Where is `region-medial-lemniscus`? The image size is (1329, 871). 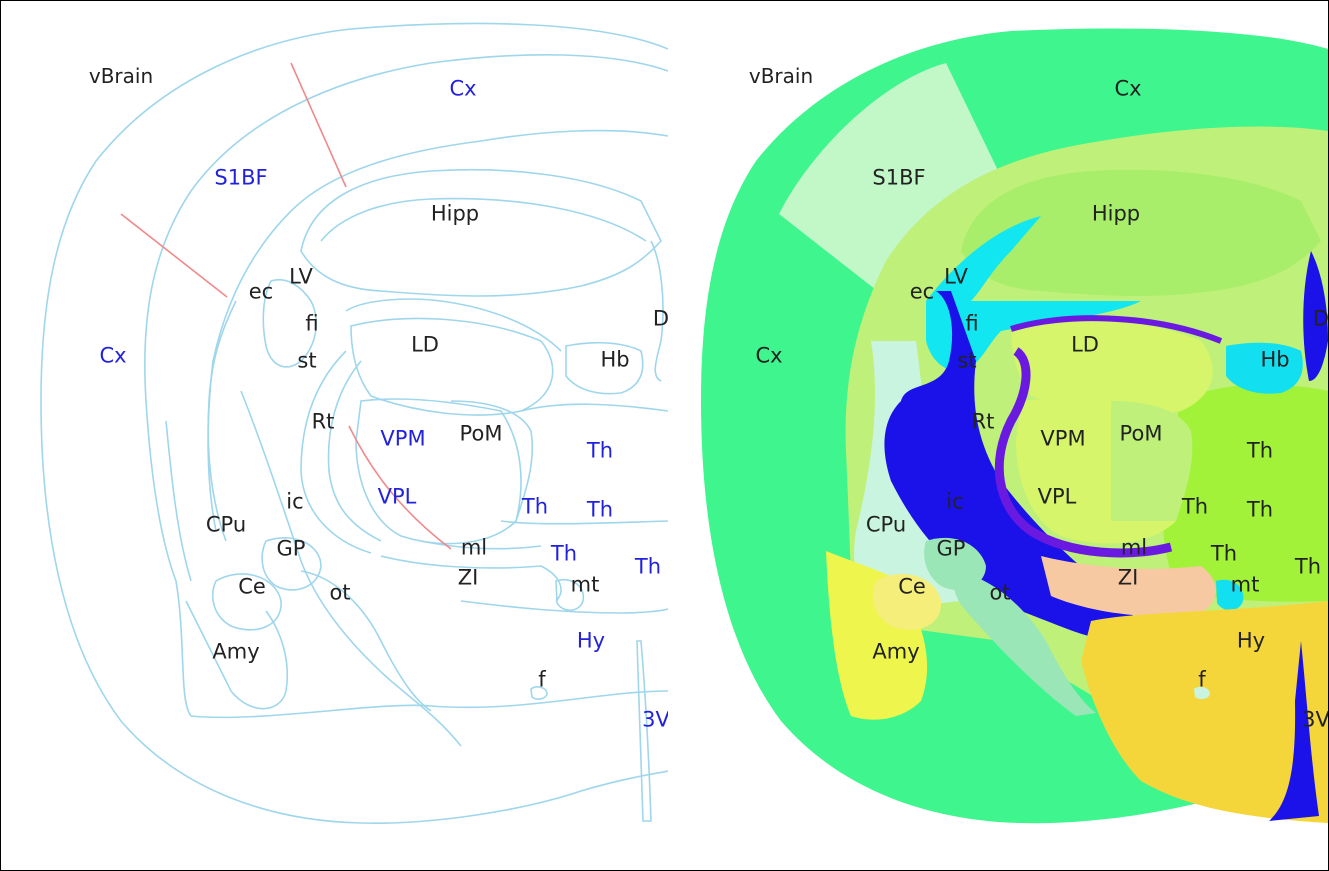
region-medial-lemniscus is located at coordinates (1083, 452).